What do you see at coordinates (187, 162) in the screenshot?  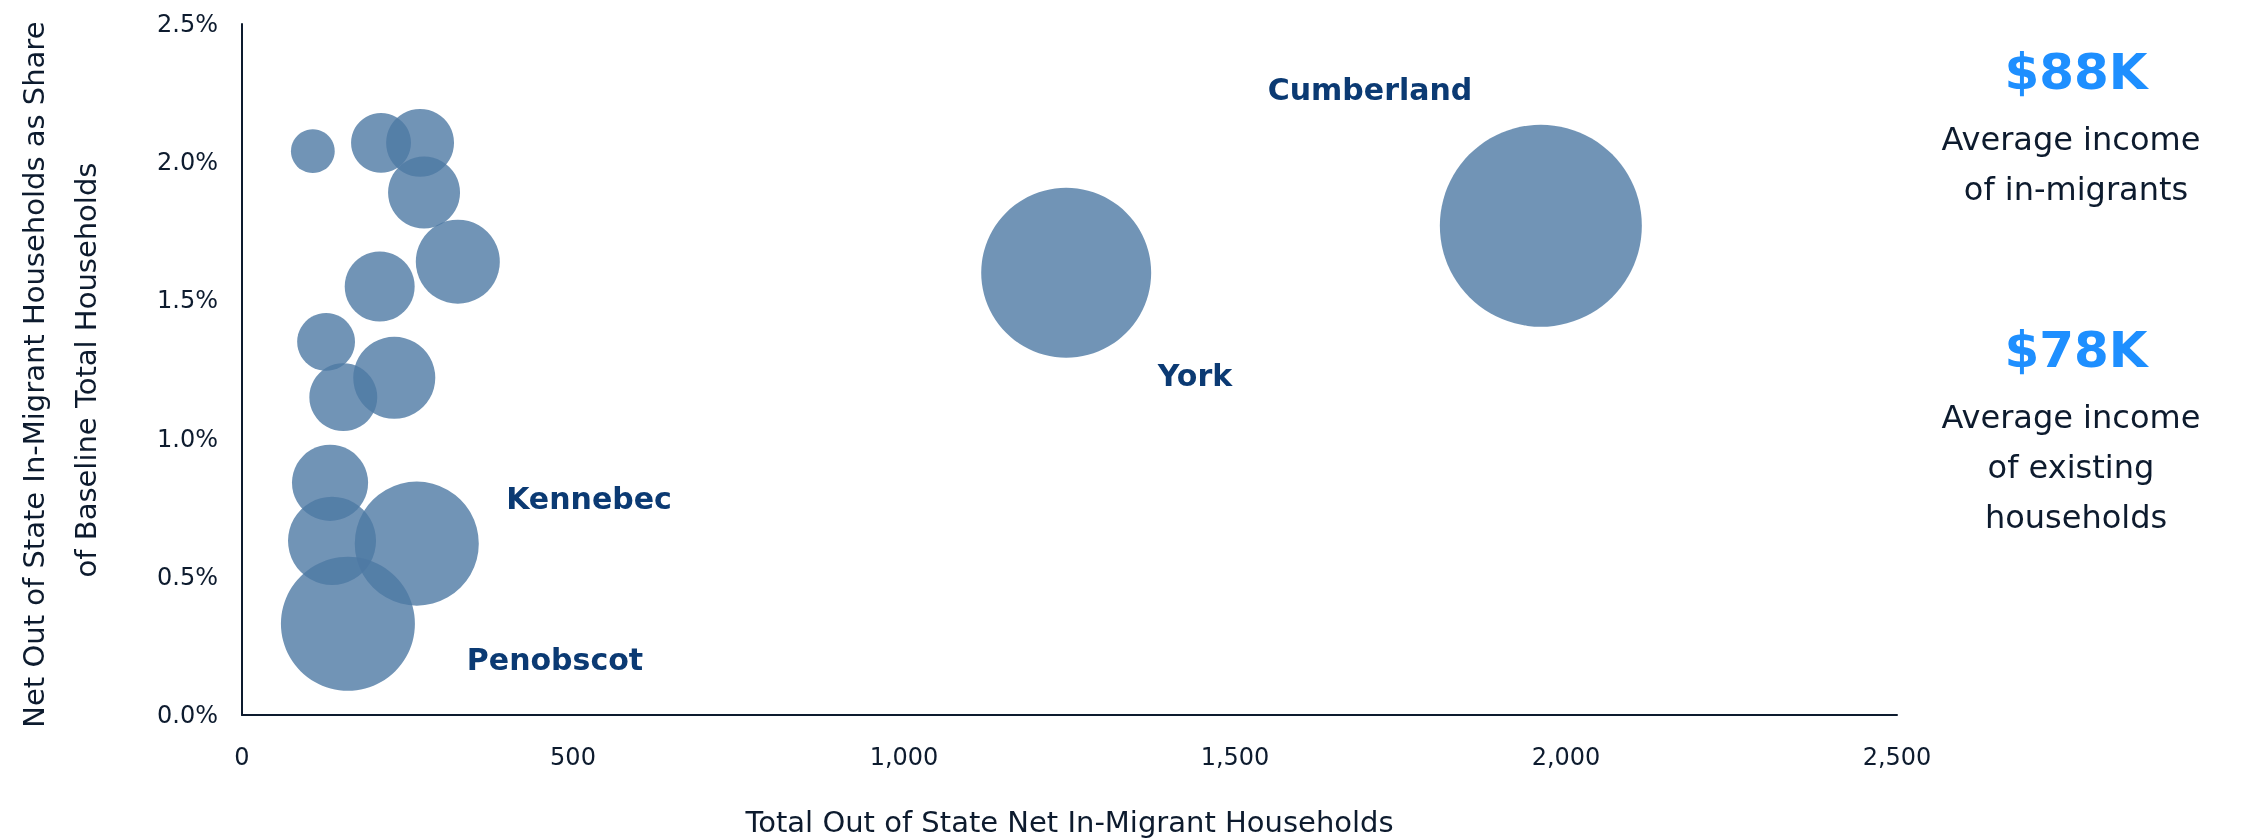 I see `y-tick-label: 2.0%` at bounding box center [187, 162].